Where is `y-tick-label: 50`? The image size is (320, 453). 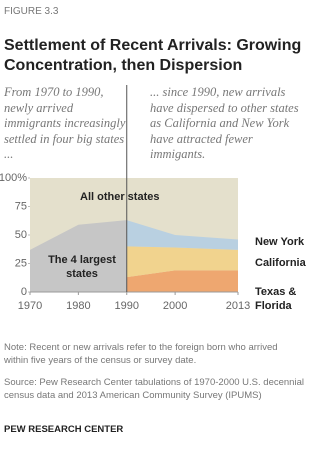 y-tick-label: 50 is located at coordinates (21, 235).